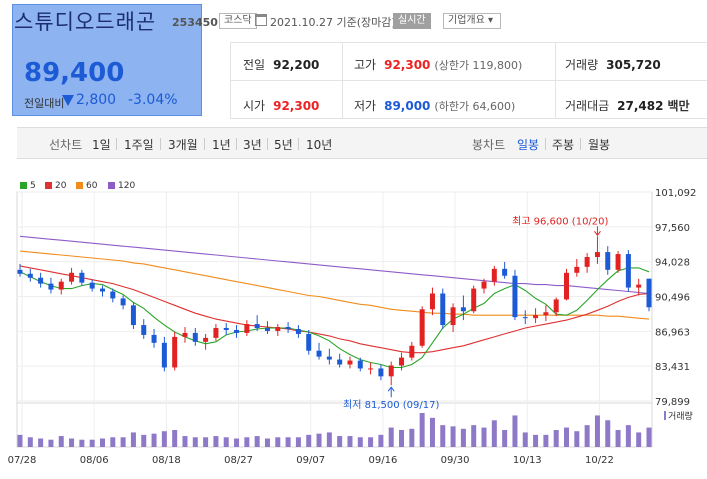 The height and width of the screenshot is (479, 707). What do you see at coordinates (391, 389) in the screenshot?
I see `low-arrow-head` at bounding box center [391, 389].